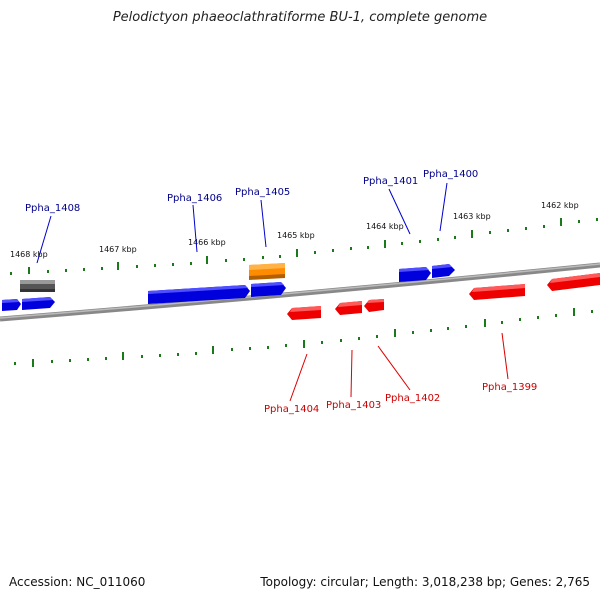 The height and width of the screenshot is (600, 600). I want to click on gene-label-ppha-1404: Ppha_1404, so click(291, 409).